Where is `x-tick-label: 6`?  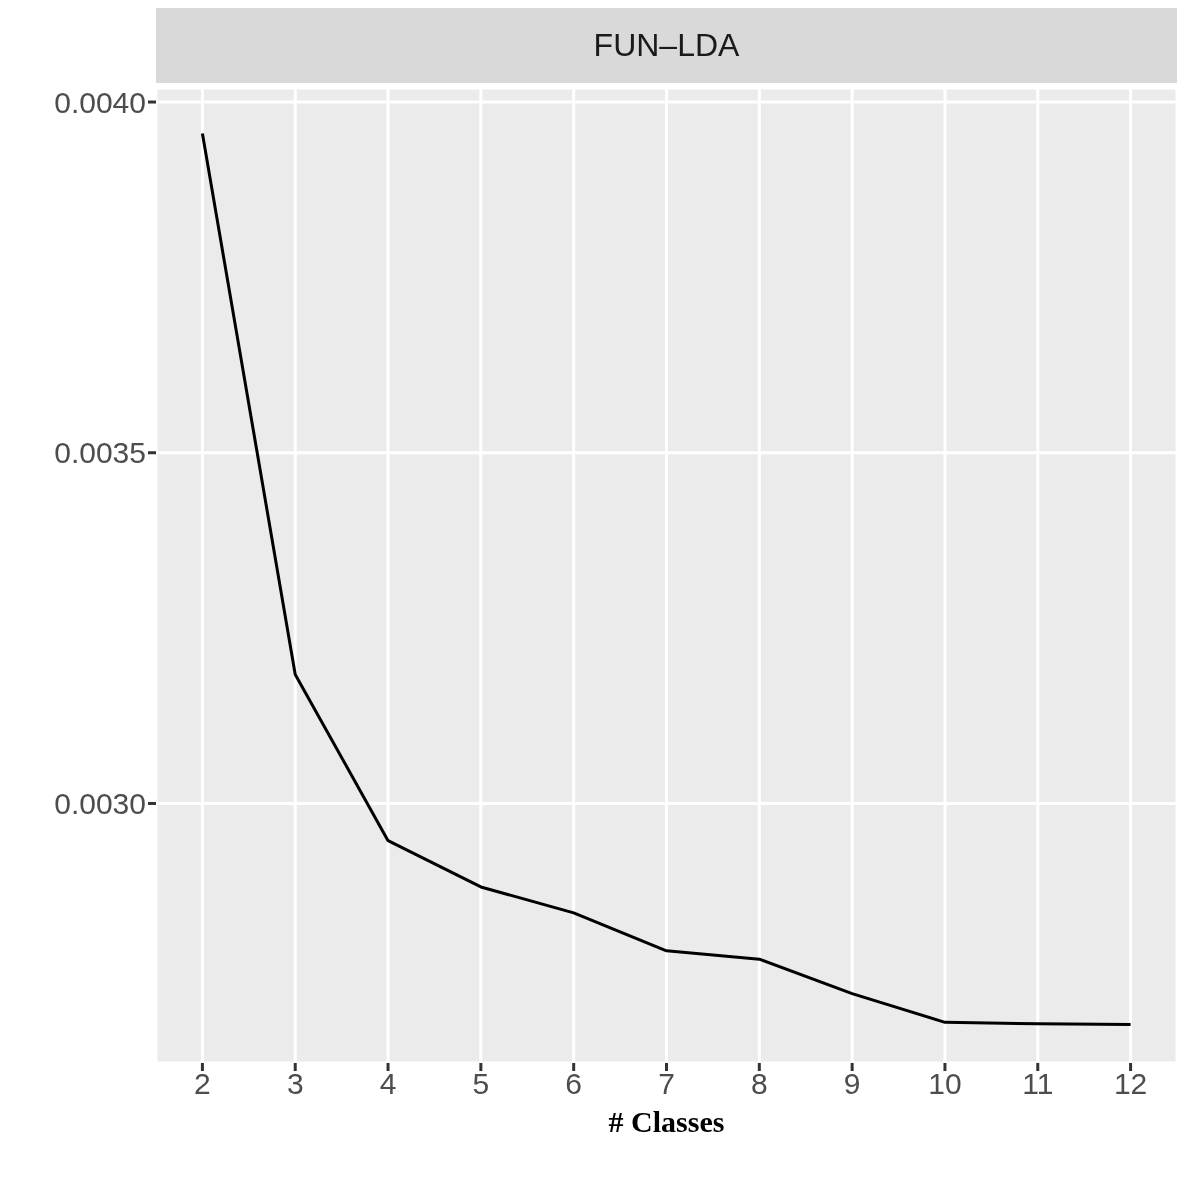 x-tick-label: 6 is located at coordinates (574, 1084).